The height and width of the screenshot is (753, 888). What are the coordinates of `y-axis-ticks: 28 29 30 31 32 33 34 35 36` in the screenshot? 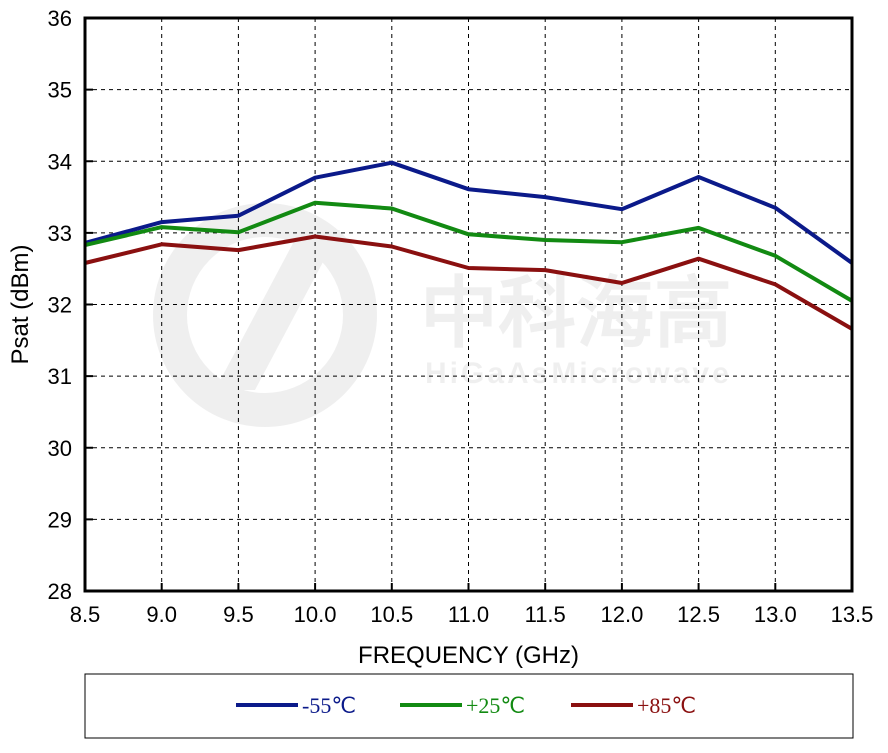 It's located at (70, 305).